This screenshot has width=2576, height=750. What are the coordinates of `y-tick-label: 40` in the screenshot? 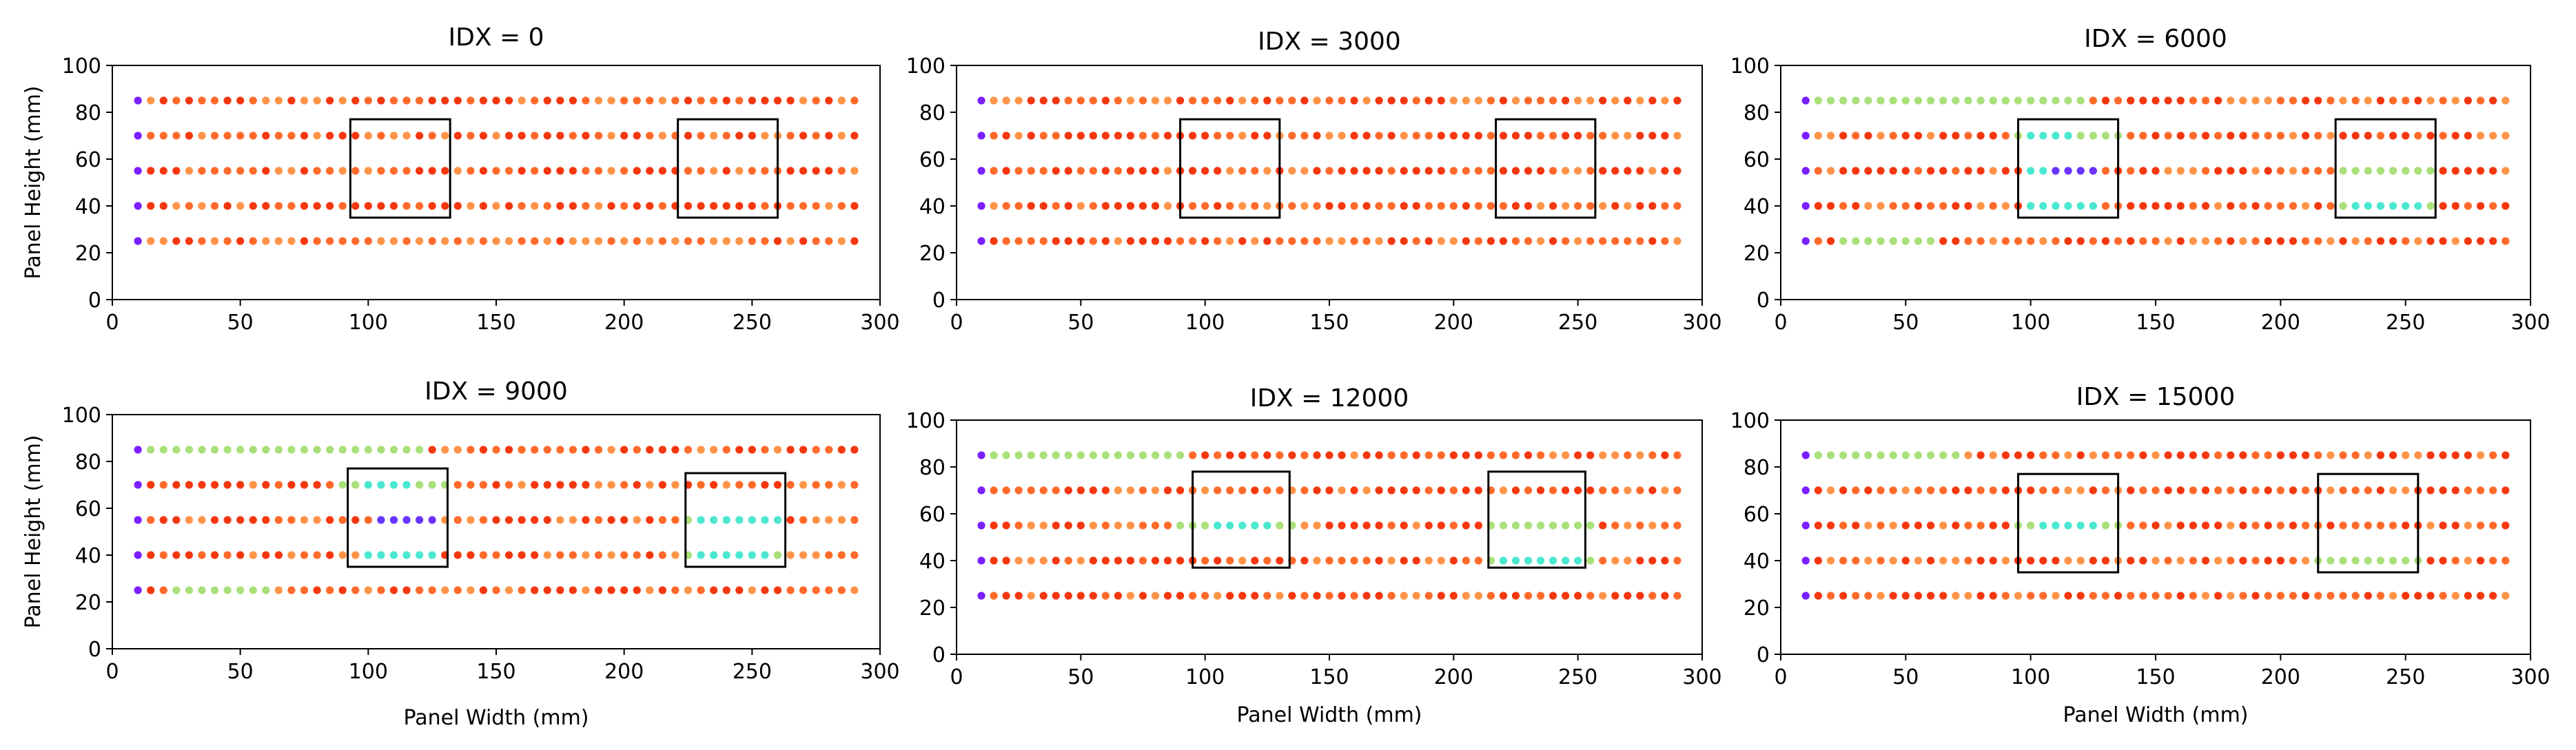 It's located at (932, 207).